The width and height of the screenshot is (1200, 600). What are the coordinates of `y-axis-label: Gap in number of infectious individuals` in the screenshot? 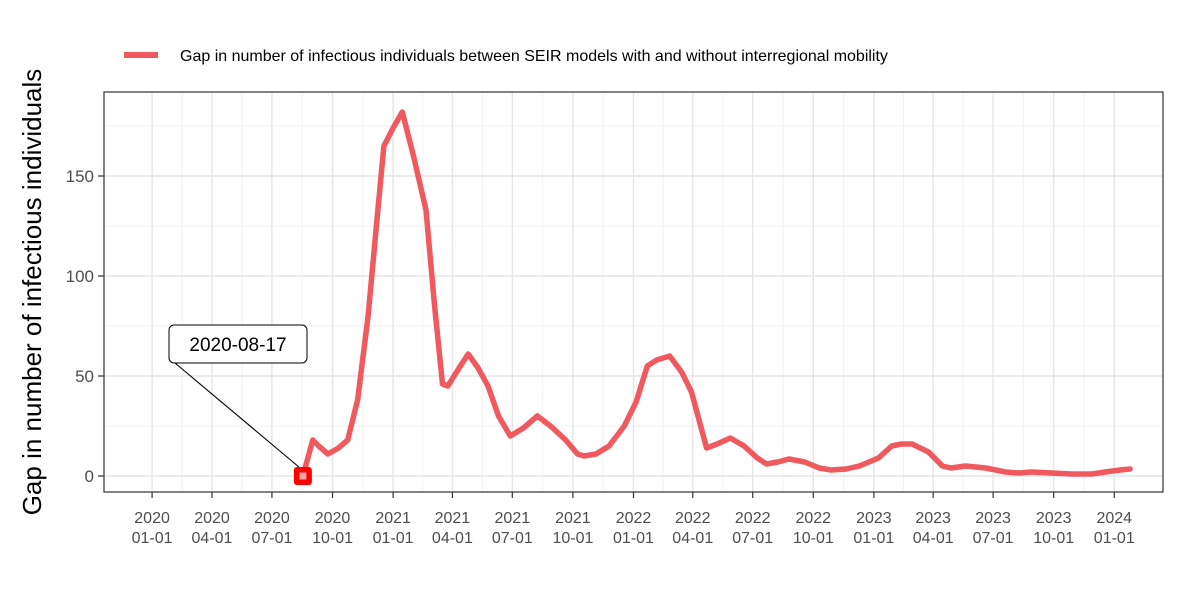 It's located at (32, 292).